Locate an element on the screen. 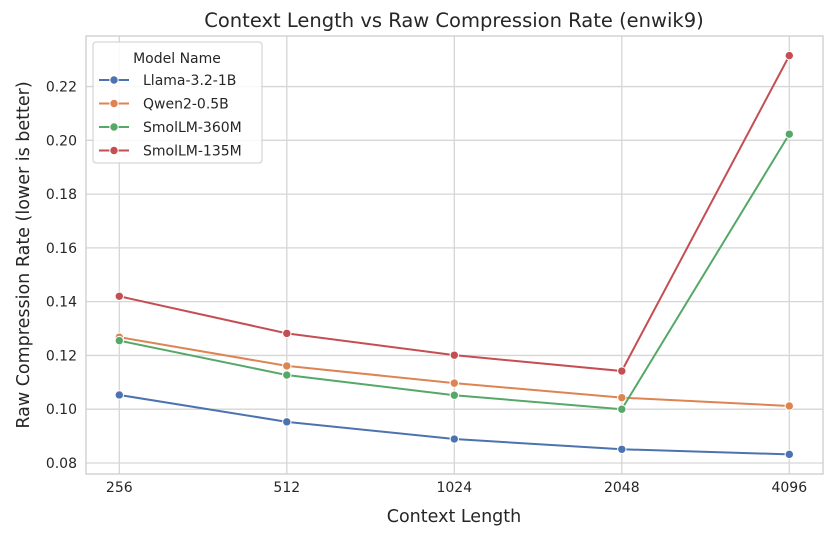 This screenshot has width=836, height=534. legend-box is located at coordinates (177, 102).